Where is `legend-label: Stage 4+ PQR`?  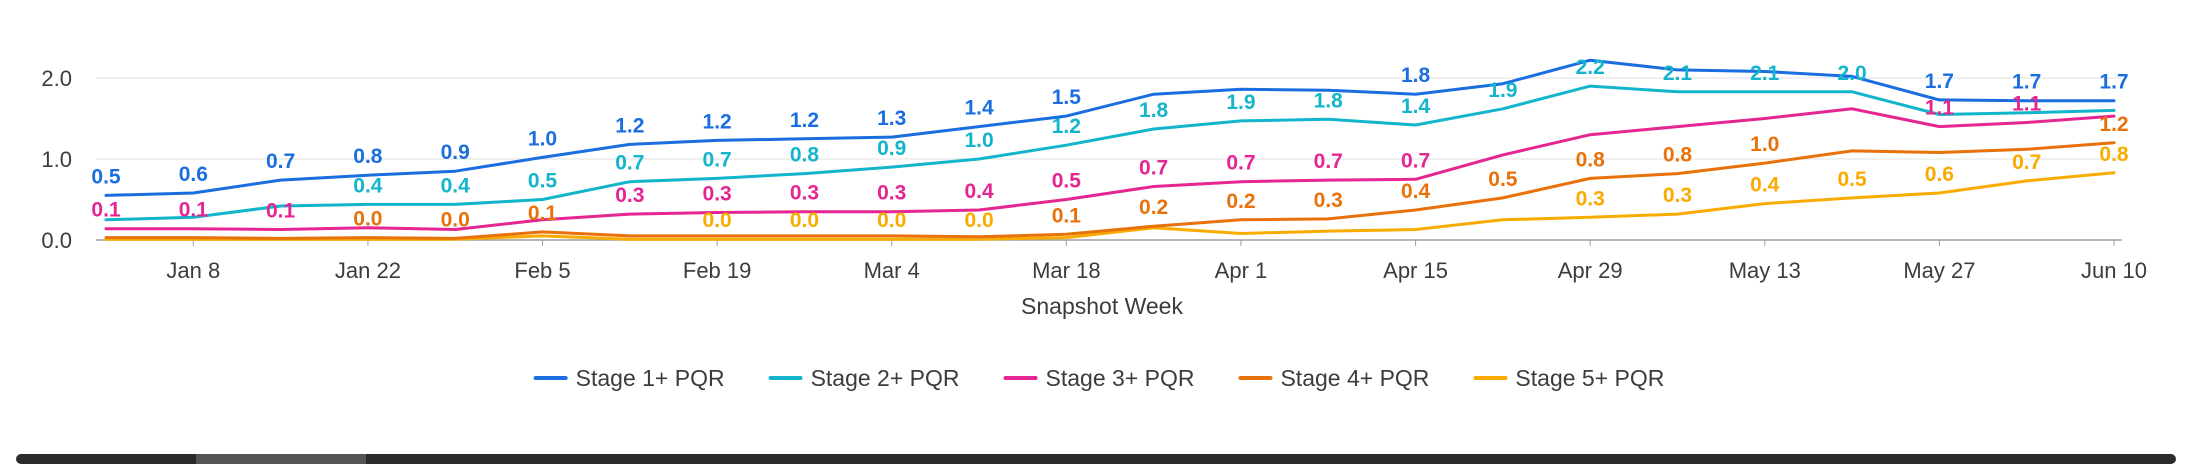 legend-label: Stage 4+ PQR is located at coordinates (1354, 378).